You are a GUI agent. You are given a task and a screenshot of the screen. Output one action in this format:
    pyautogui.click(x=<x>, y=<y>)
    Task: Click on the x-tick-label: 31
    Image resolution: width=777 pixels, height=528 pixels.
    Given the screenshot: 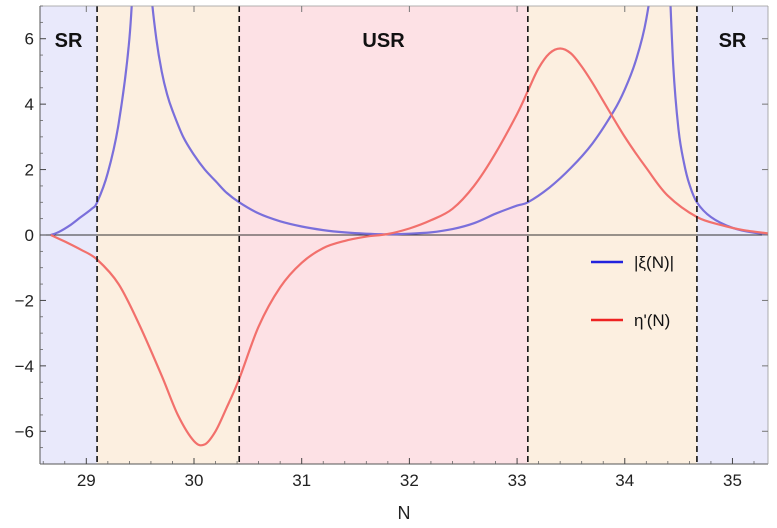 What is the action you would take?
    pyautogui.click(x=301, y=480)
    